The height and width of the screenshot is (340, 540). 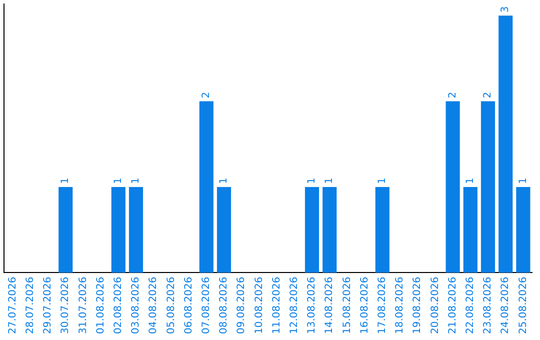 I want to click on x-tick-label: 06.08.2026, so click(x=188, y=305).